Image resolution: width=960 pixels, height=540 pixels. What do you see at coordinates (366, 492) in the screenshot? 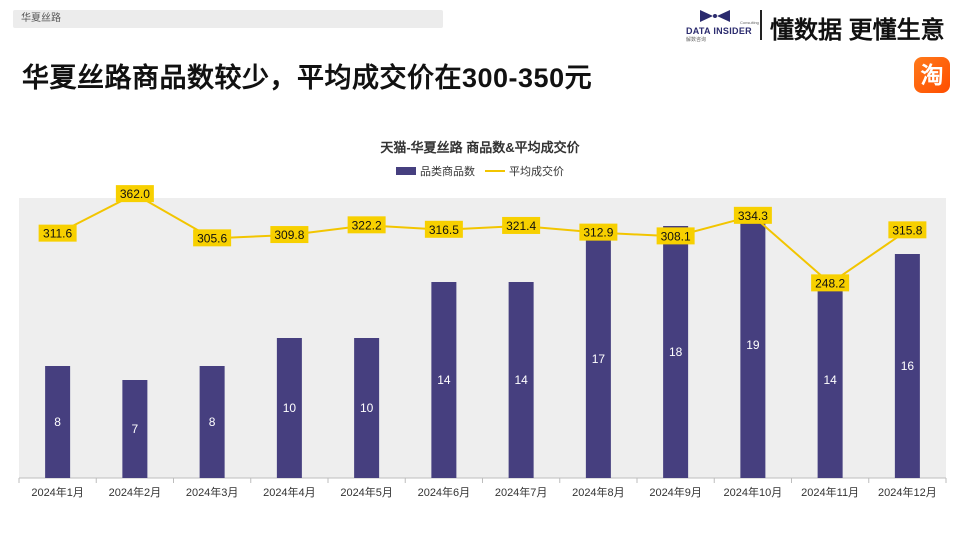
I see `x-tick-label: 2024年5月` at bounding box center [366, 492].